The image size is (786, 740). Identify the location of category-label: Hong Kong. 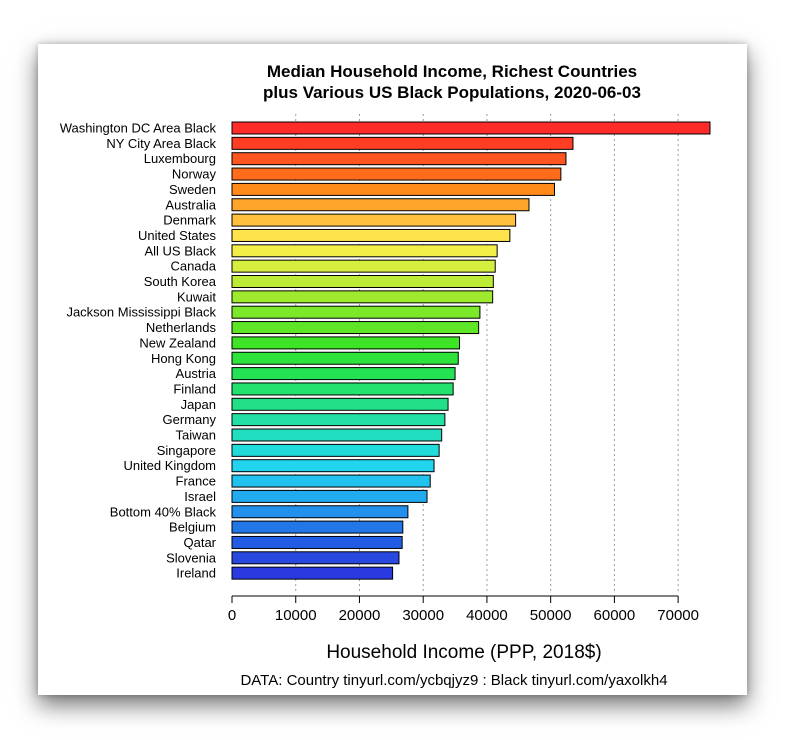
(183, 358).